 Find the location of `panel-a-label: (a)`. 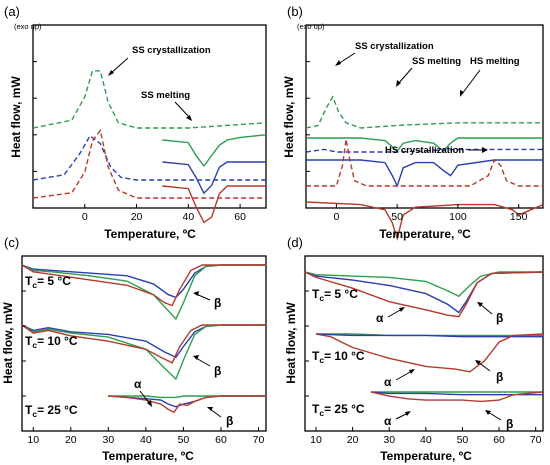

panel-a-label: (a) is located at coordinates (12, 11).